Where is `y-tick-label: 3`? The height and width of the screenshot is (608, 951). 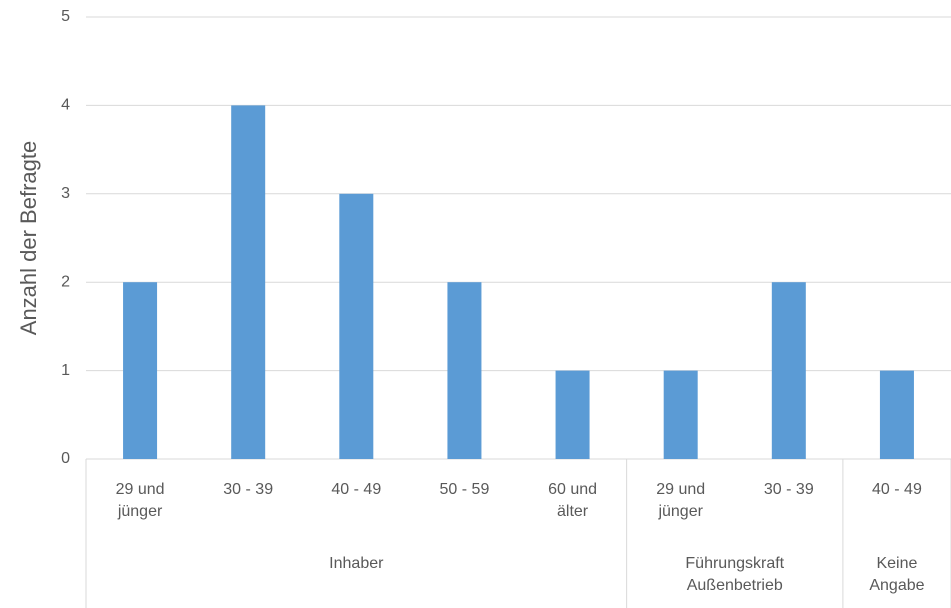
y-tick-label: 3 is located at coordinates (65, 193).